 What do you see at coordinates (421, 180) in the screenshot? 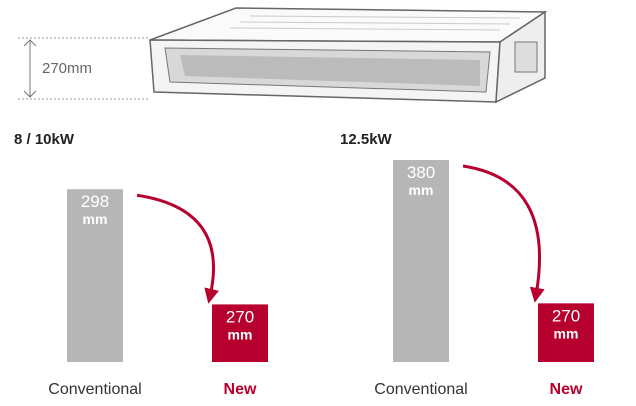
I see `value-label: 380 mm` at bounding box center [421, 180].